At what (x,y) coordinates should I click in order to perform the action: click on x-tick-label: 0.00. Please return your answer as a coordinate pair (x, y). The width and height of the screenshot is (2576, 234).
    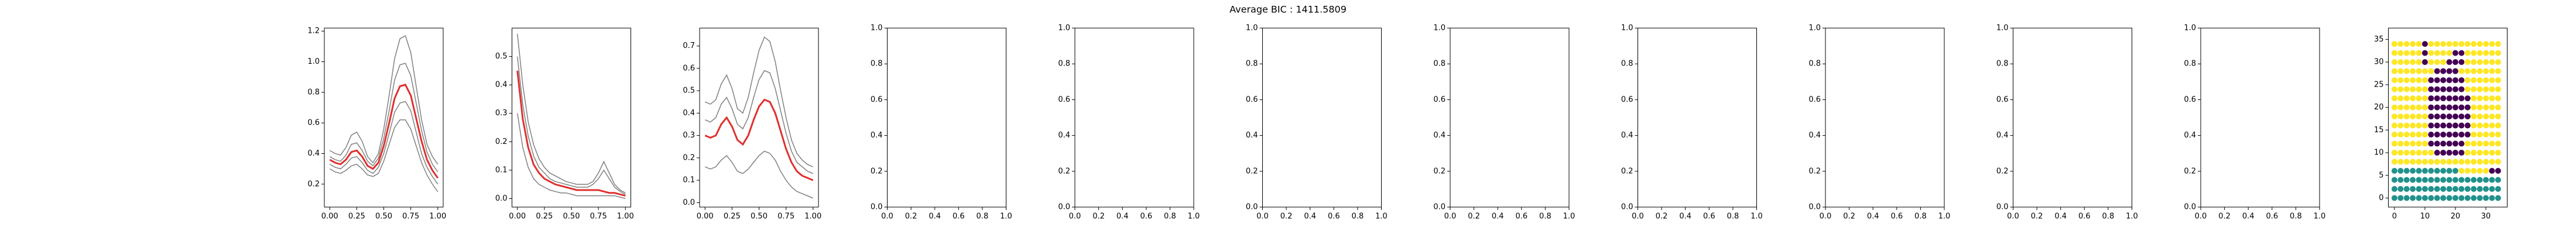
    Looking at the image, I should click on (705, 216).